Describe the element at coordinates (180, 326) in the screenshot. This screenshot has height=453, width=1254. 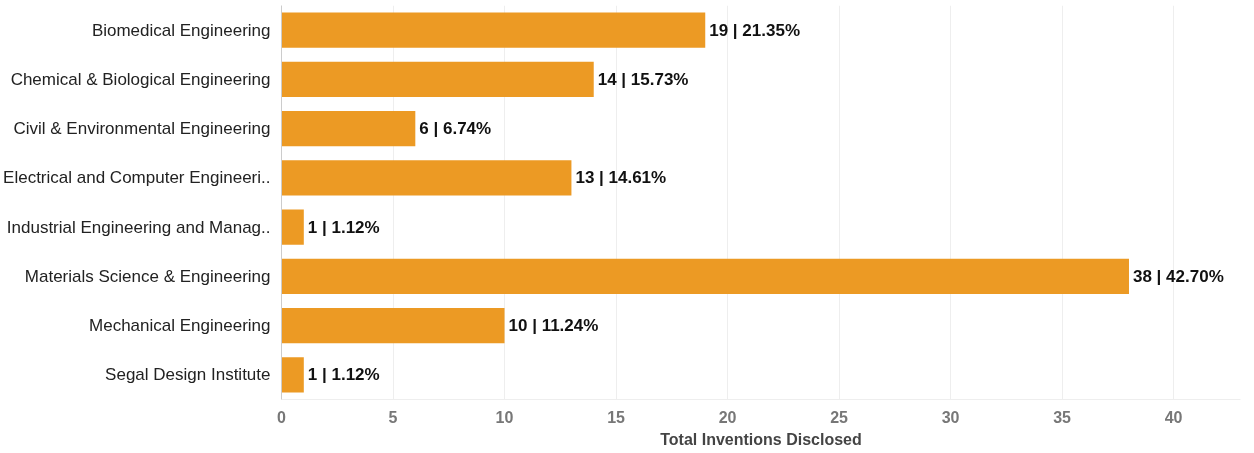
I see `y-tick-label: Mechanical Engineering` at that location.